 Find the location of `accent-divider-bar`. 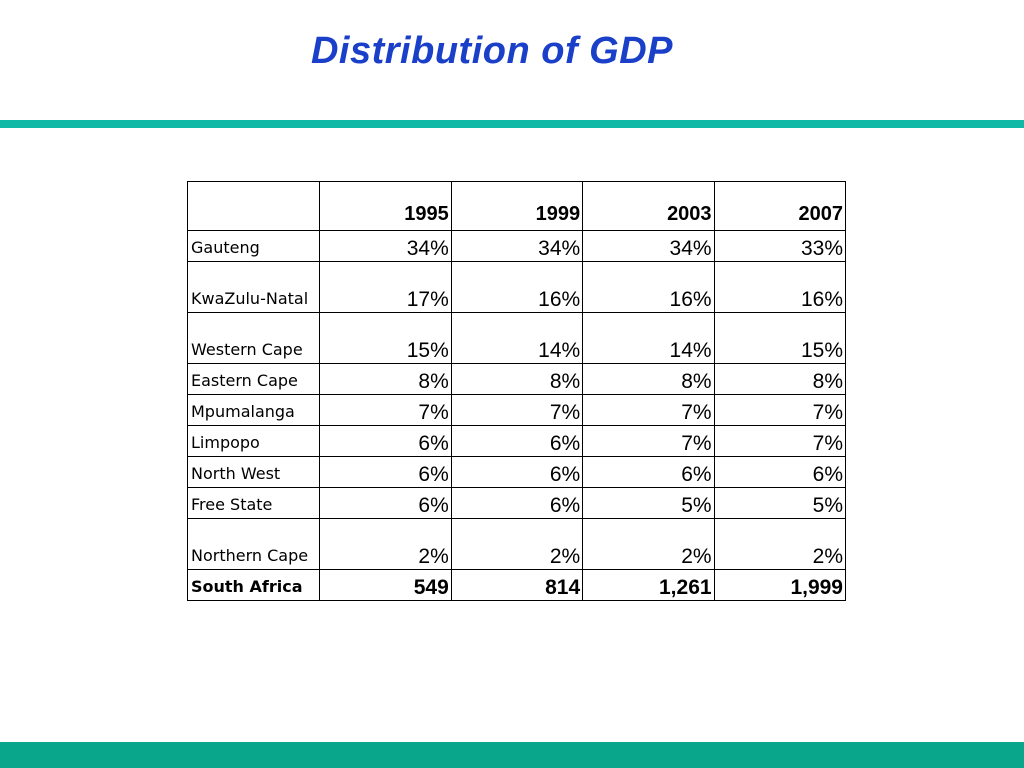

accent-divider-bar is located at coordinates (512, 124).